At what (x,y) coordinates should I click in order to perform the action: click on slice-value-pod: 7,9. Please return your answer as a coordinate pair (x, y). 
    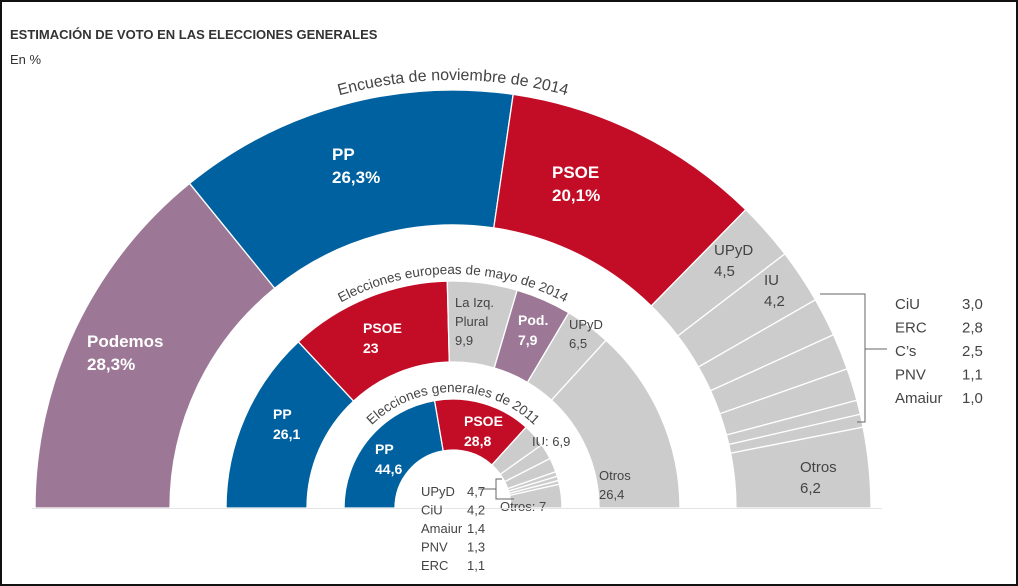
    Looking at the image, I should click on (528, 340).